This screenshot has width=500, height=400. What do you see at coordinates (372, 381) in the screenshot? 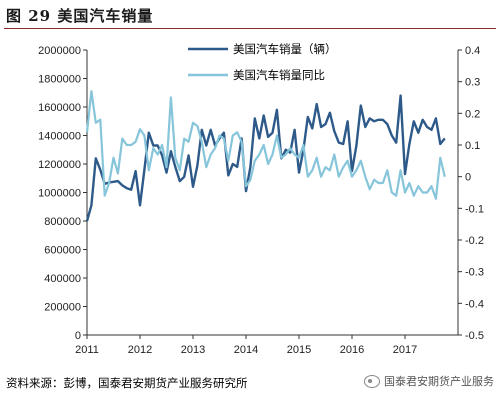
I see `wechat-icon` at bounding box center [372, 381].